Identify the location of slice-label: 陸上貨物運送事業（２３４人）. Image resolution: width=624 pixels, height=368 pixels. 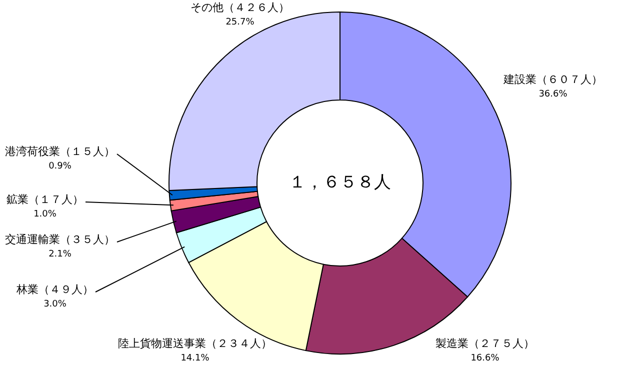
(195, 343).